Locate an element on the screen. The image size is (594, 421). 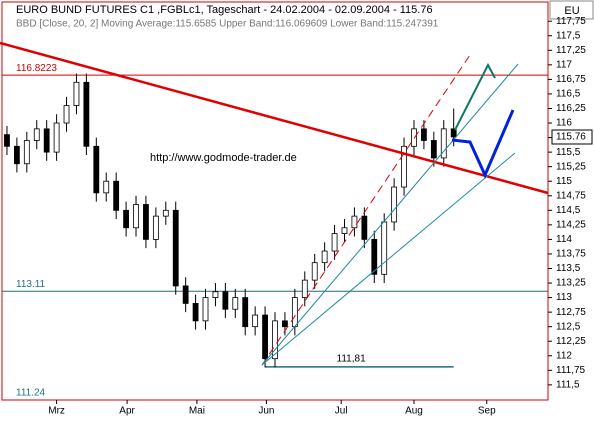
symbol-box is located at coordinates (571, 10).